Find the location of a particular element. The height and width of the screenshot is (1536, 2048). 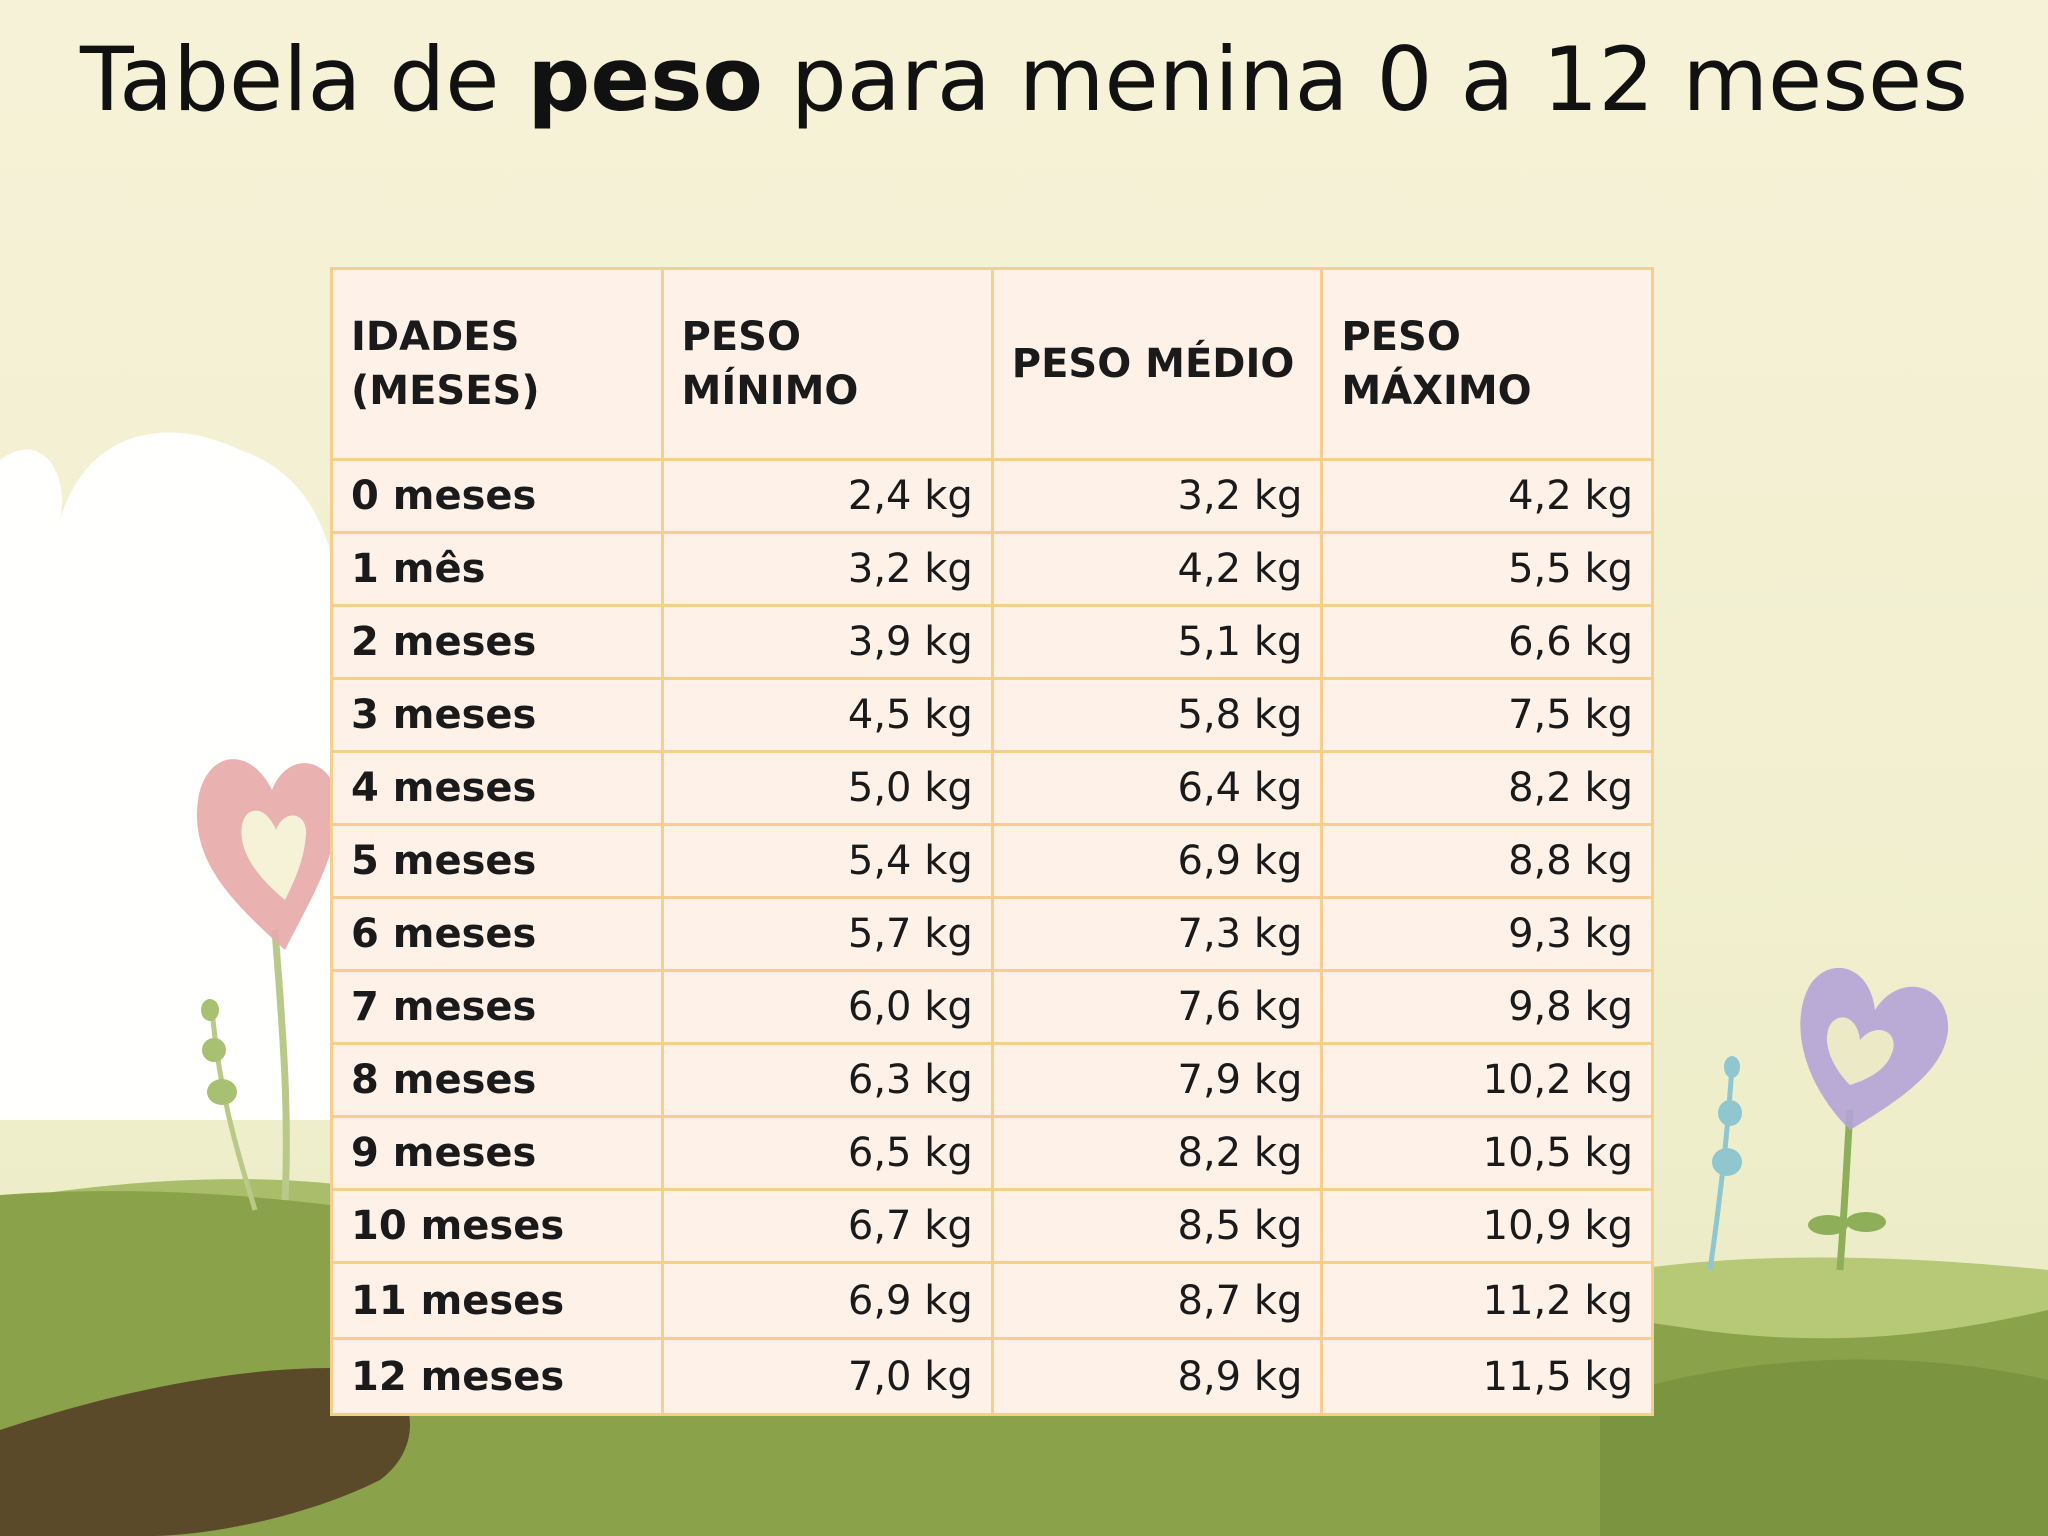

min-cell: 6,9 kg is located at coordinates (827, 1300).